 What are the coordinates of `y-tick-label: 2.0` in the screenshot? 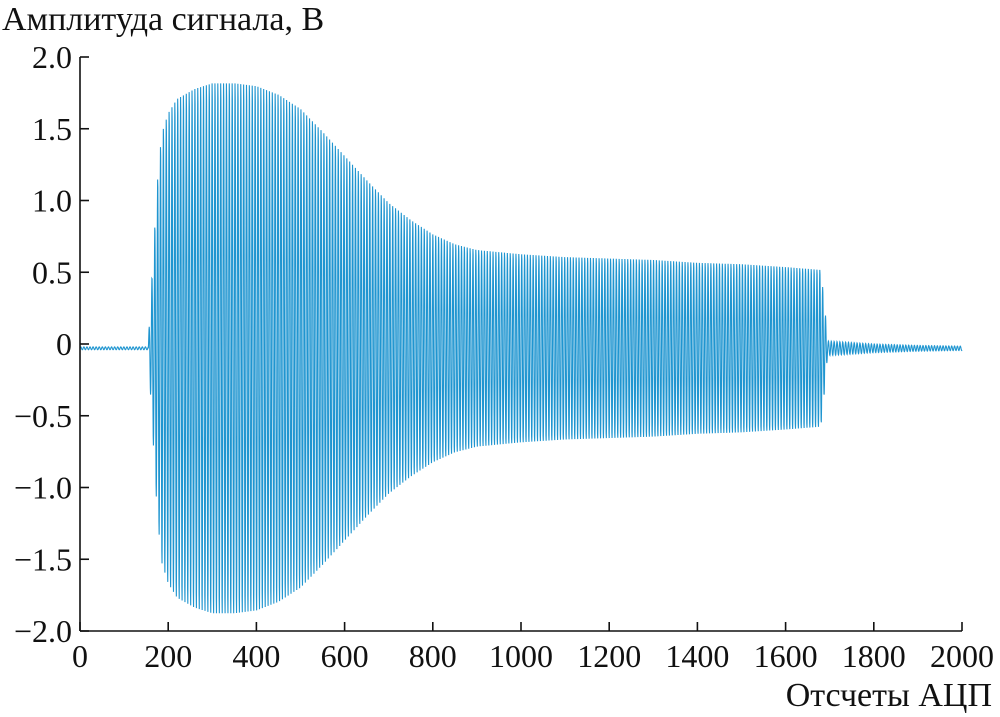 It's located at (52, 57).